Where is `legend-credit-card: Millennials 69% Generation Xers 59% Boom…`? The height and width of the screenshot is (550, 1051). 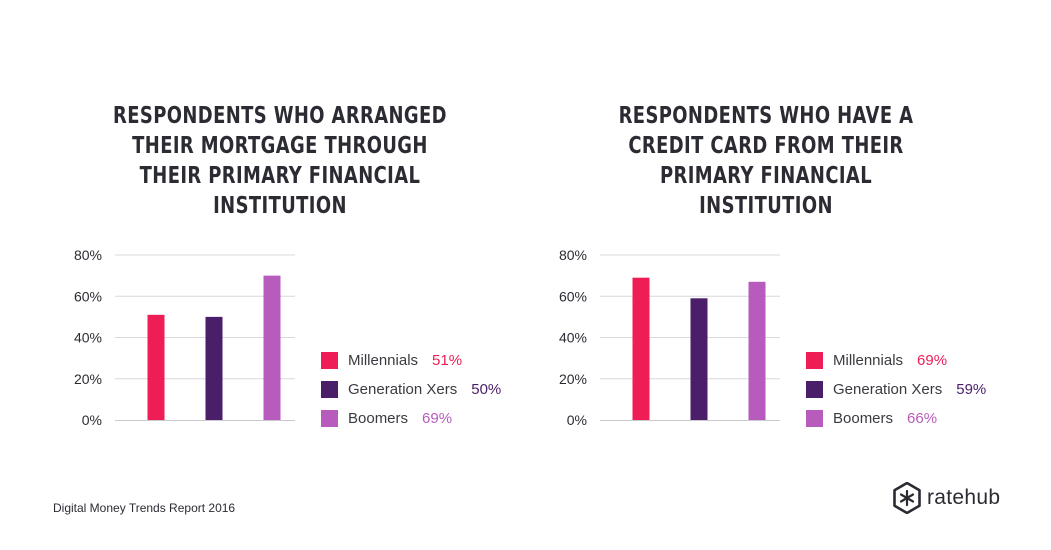 legend-credit-card: Millennials 69% Generation Xers 59% Boom… is located at coordinates (896, 389).